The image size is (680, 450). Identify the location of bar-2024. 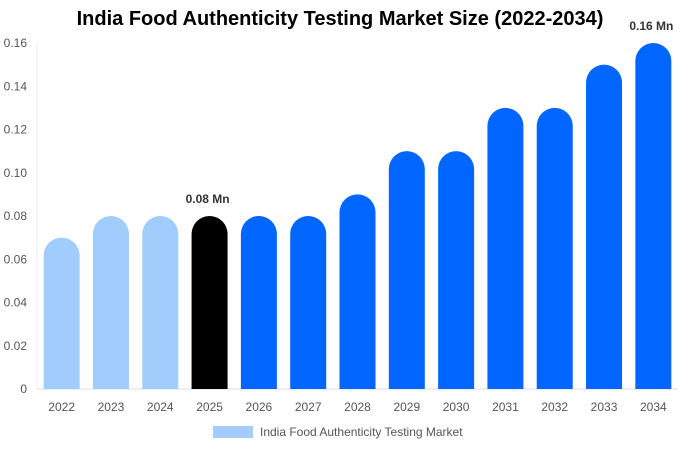
(160, 302).